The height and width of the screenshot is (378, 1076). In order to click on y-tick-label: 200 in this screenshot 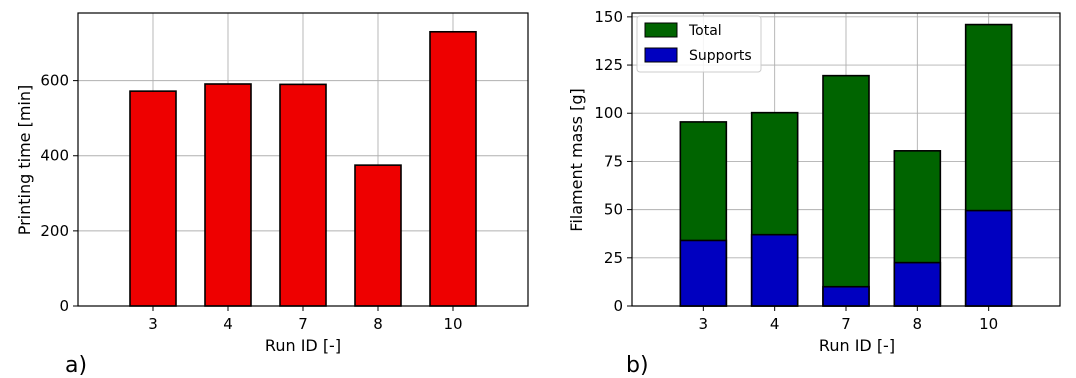, I will do `click(54, 231)`.